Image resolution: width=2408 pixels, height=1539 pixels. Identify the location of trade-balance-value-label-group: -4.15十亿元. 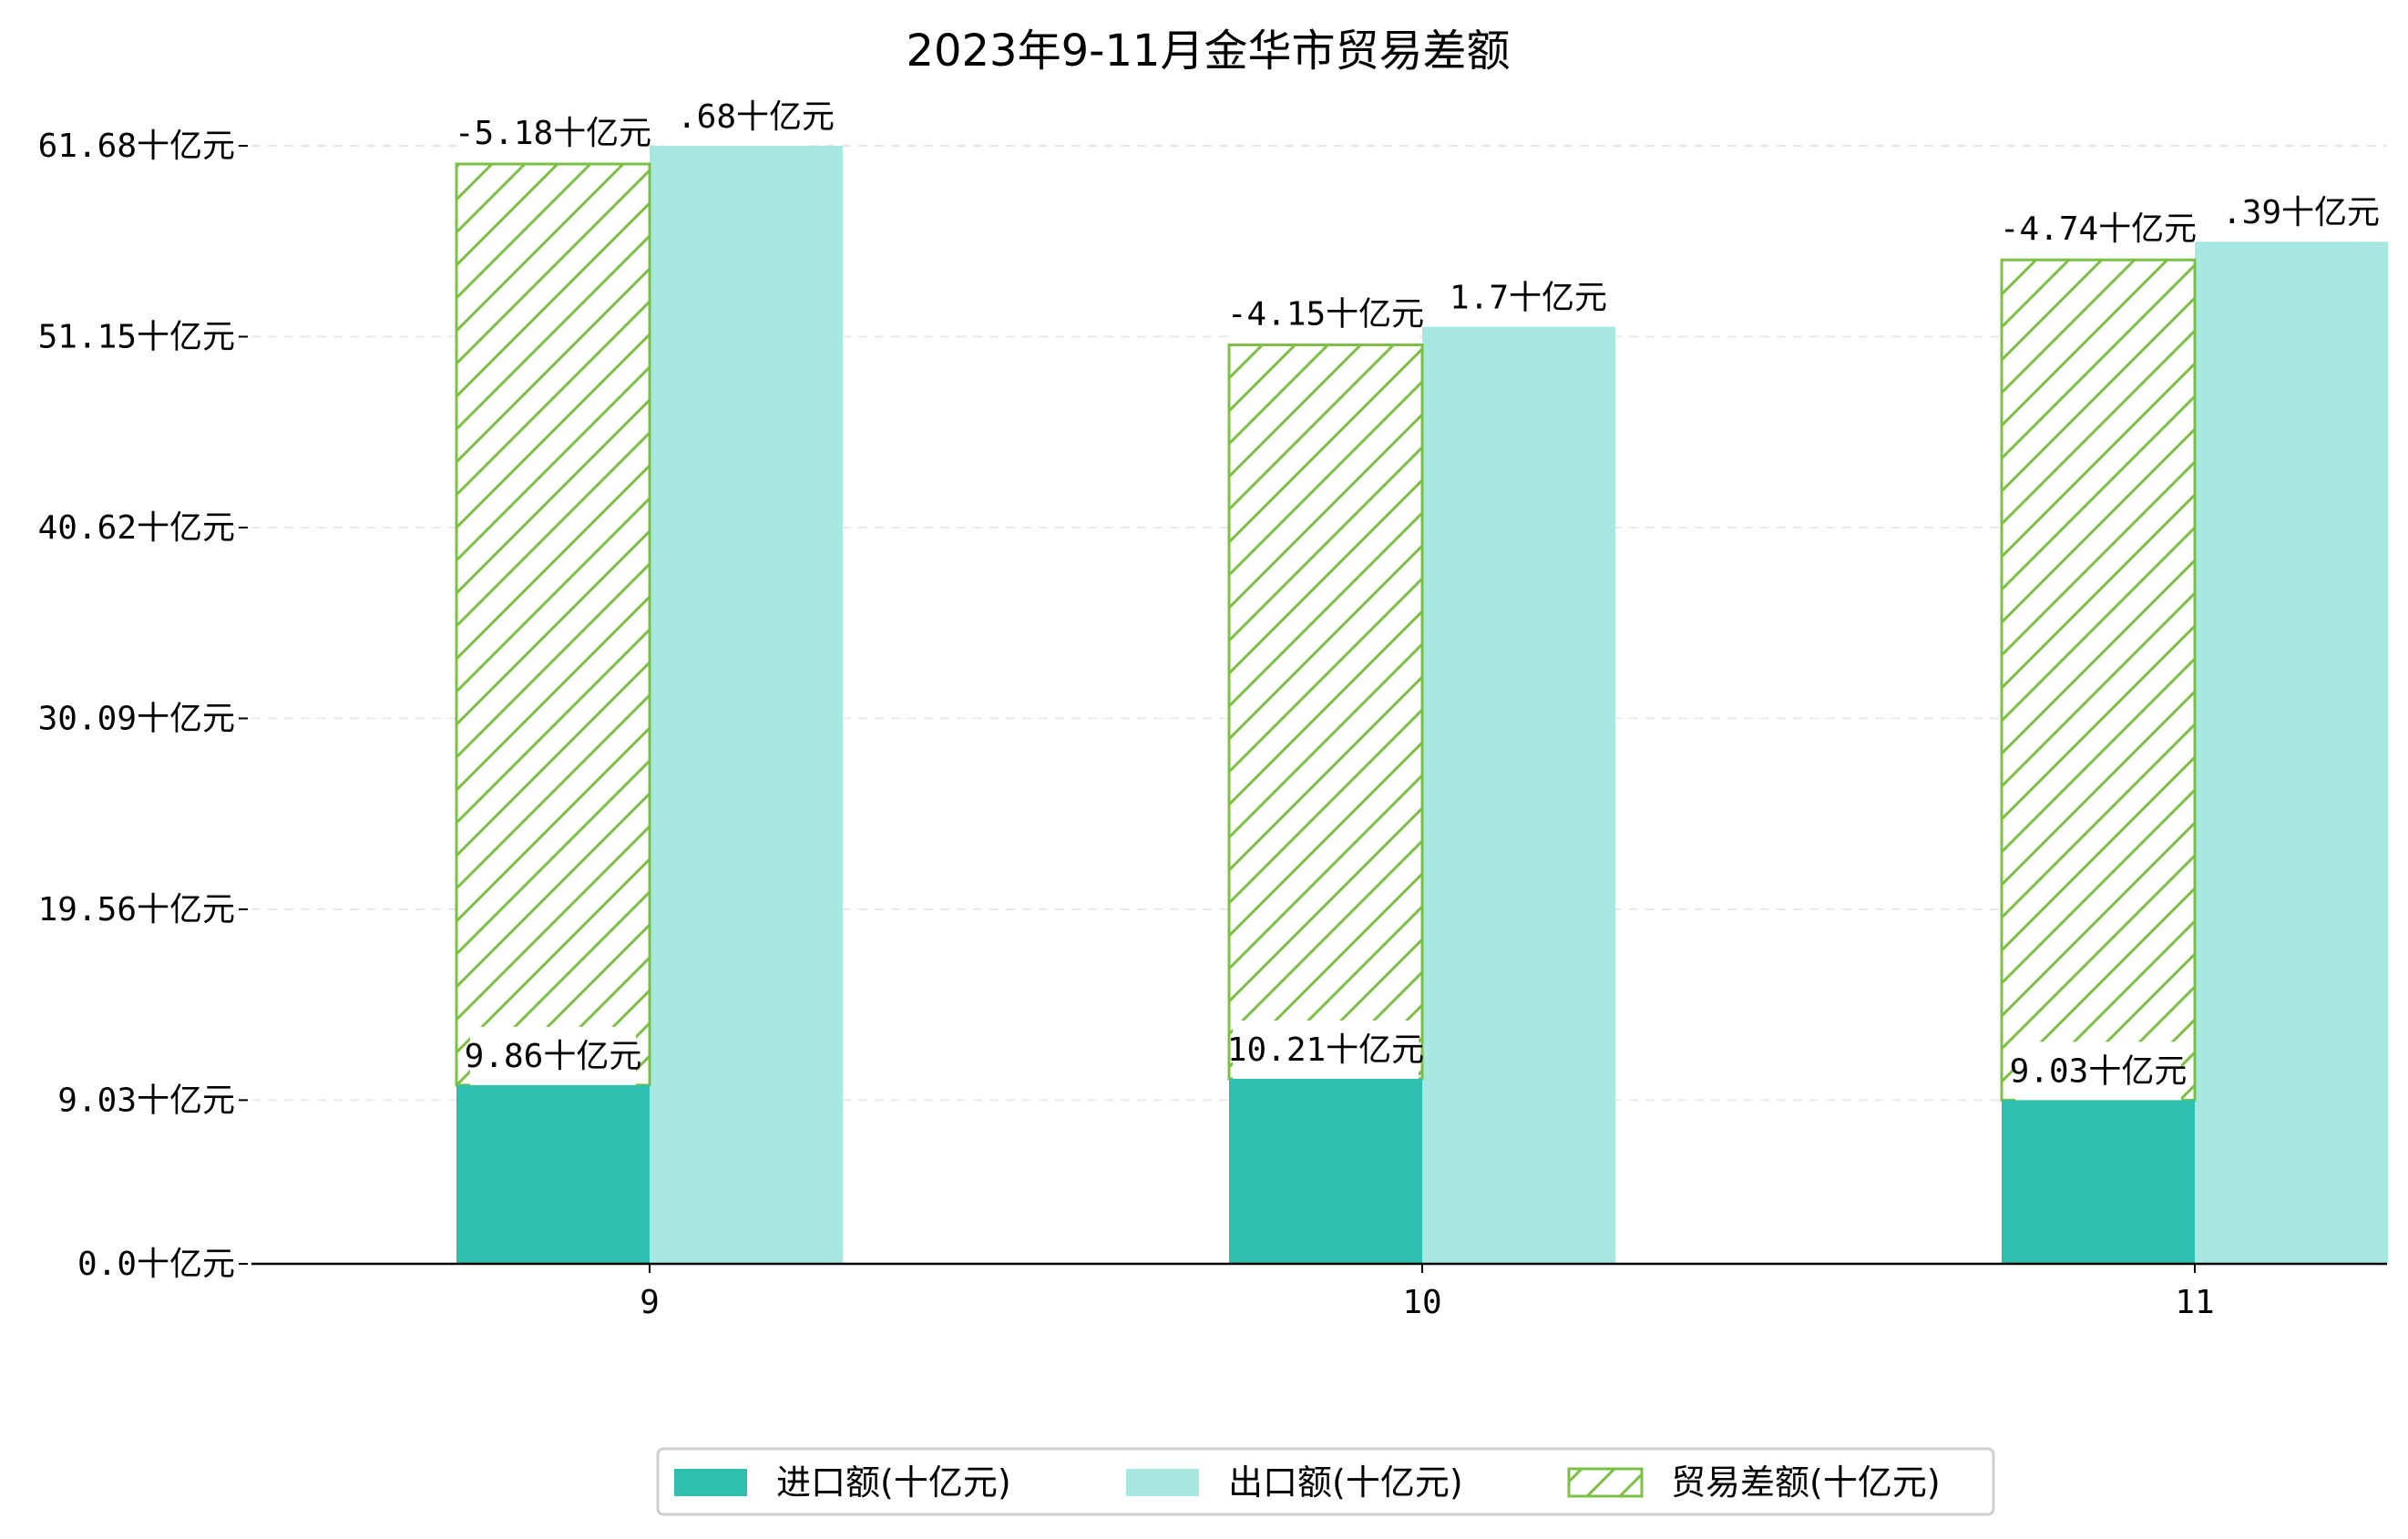
(1326, 314).